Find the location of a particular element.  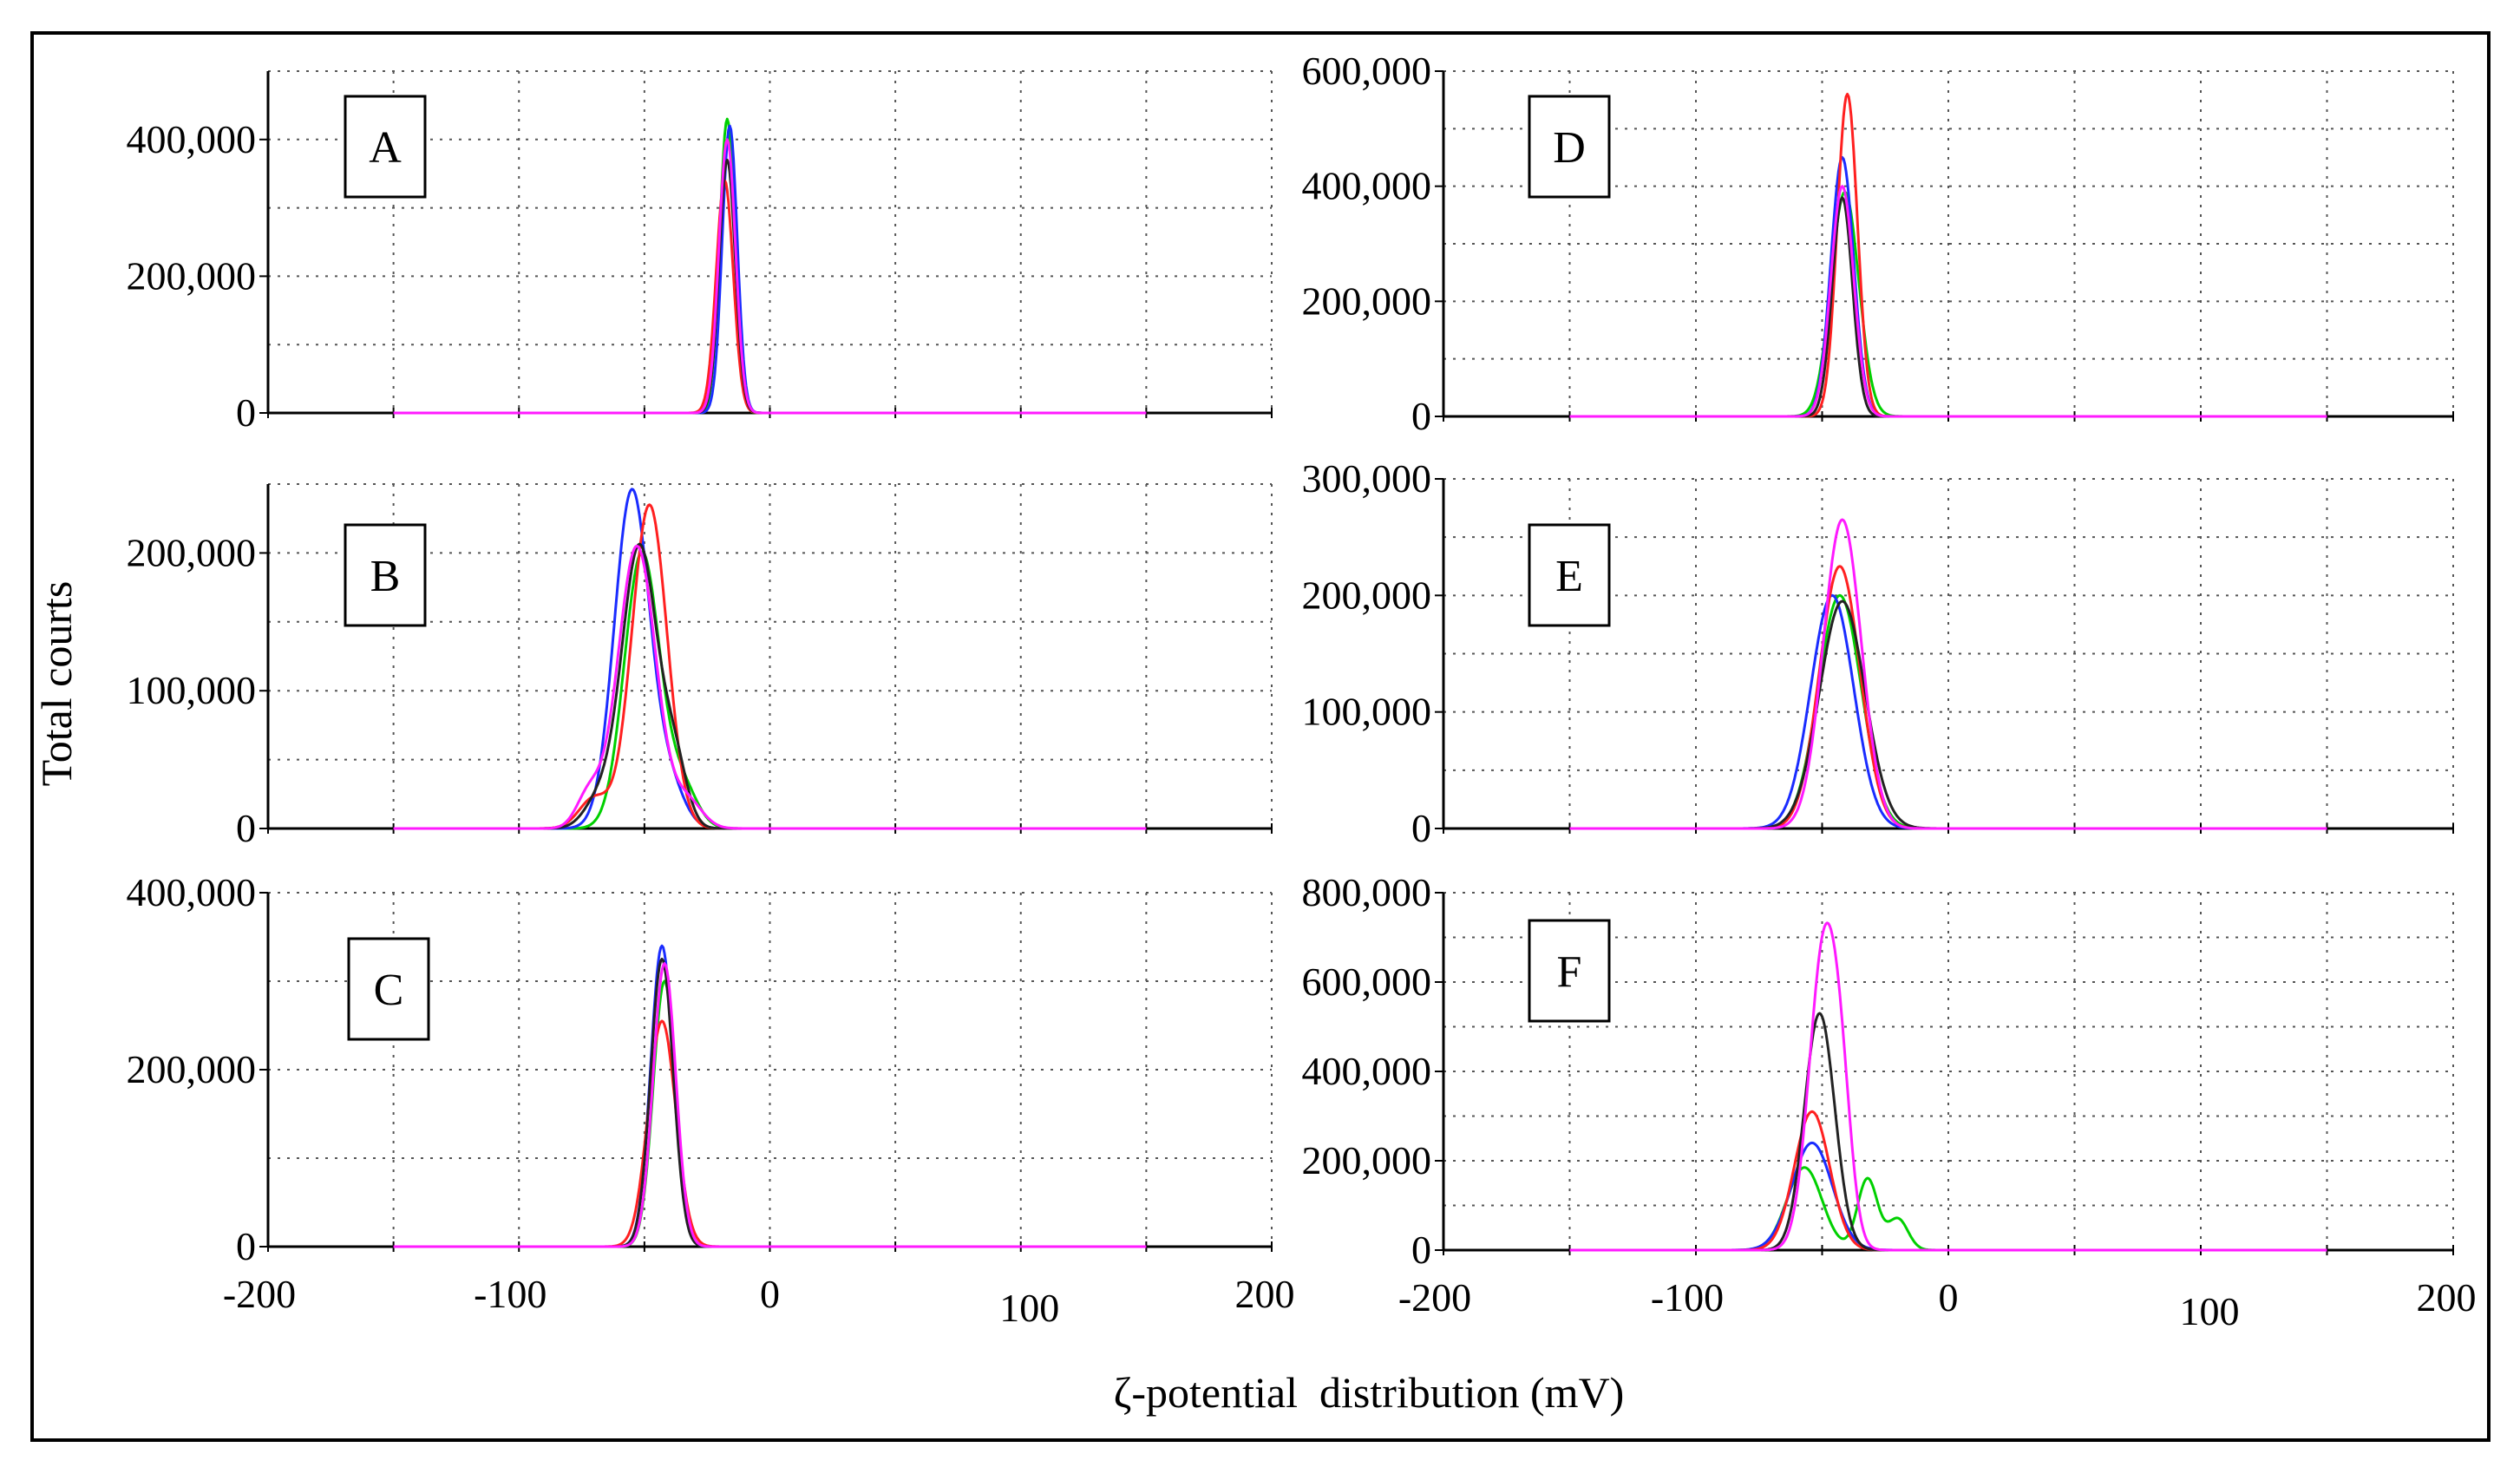

panel-label-box-e is located at coordinates (1569, 575).